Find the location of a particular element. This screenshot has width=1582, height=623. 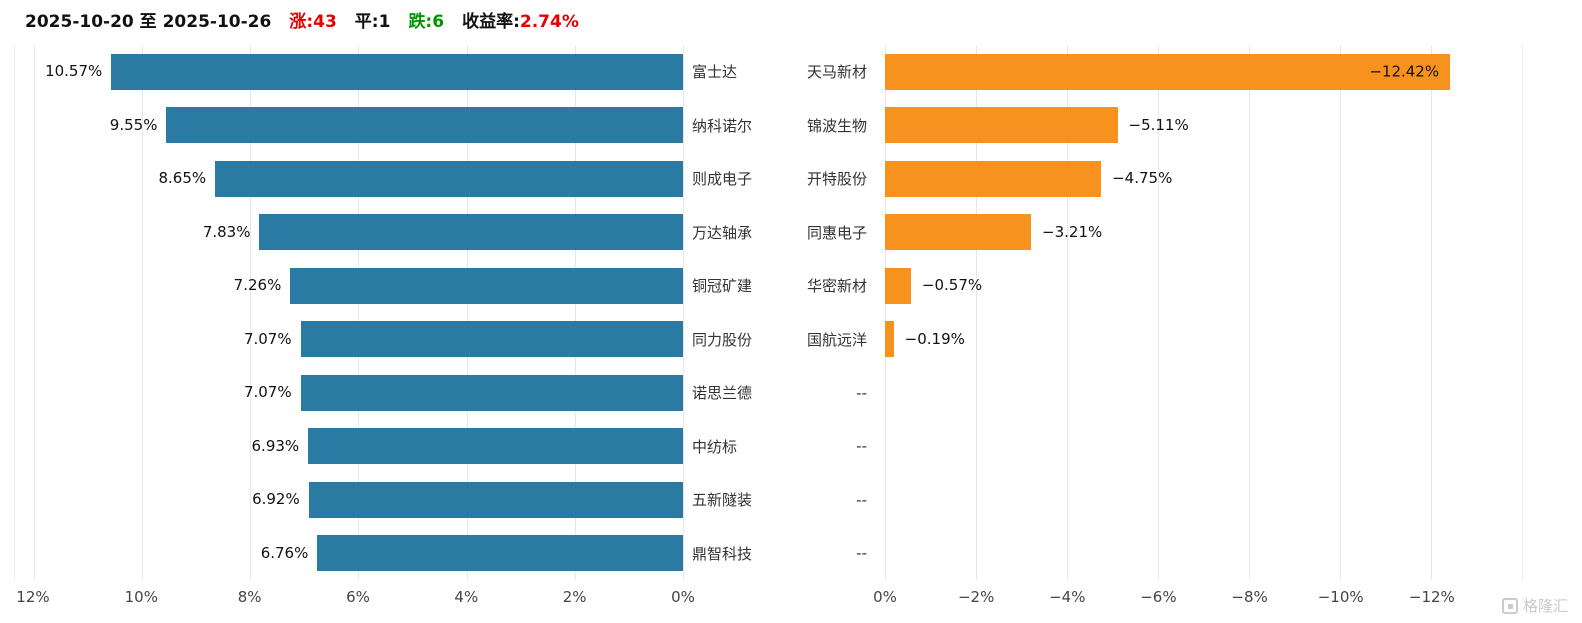

stock-name: 富士达 is located at coordinates (715, 72).